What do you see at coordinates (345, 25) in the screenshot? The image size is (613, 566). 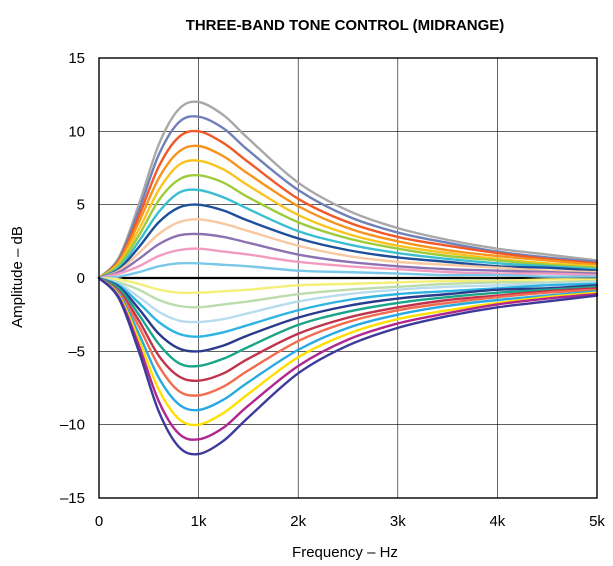 I see `chart-title: THREE-BAND TONE CONTROL (MIDRANGE)` at bounding box center [345, 25].